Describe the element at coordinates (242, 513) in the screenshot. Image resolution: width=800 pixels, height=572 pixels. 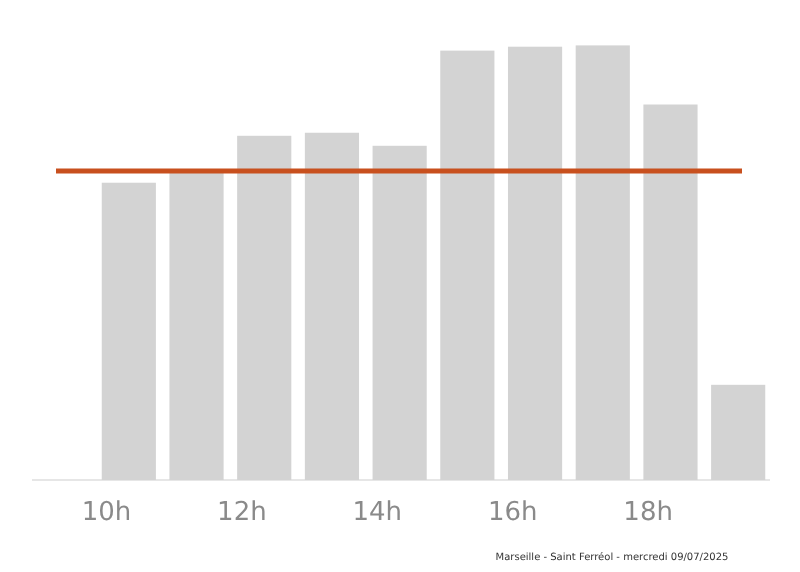
I see `x-tick-label: 12h` at that location.